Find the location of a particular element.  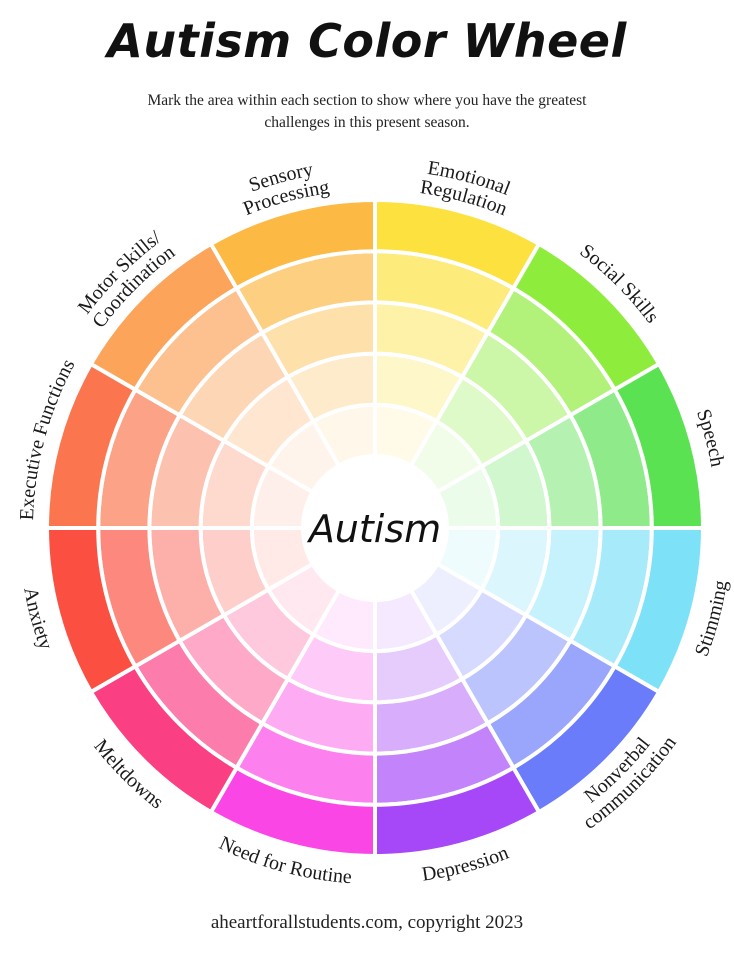

footer-copyright: aheartforallstudents.com, copyright 2023 is located at coordinates (367, 922).